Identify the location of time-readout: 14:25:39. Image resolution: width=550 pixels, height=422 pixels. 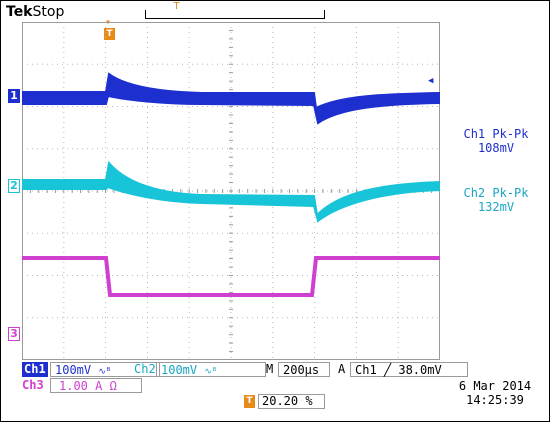
(495, 400).